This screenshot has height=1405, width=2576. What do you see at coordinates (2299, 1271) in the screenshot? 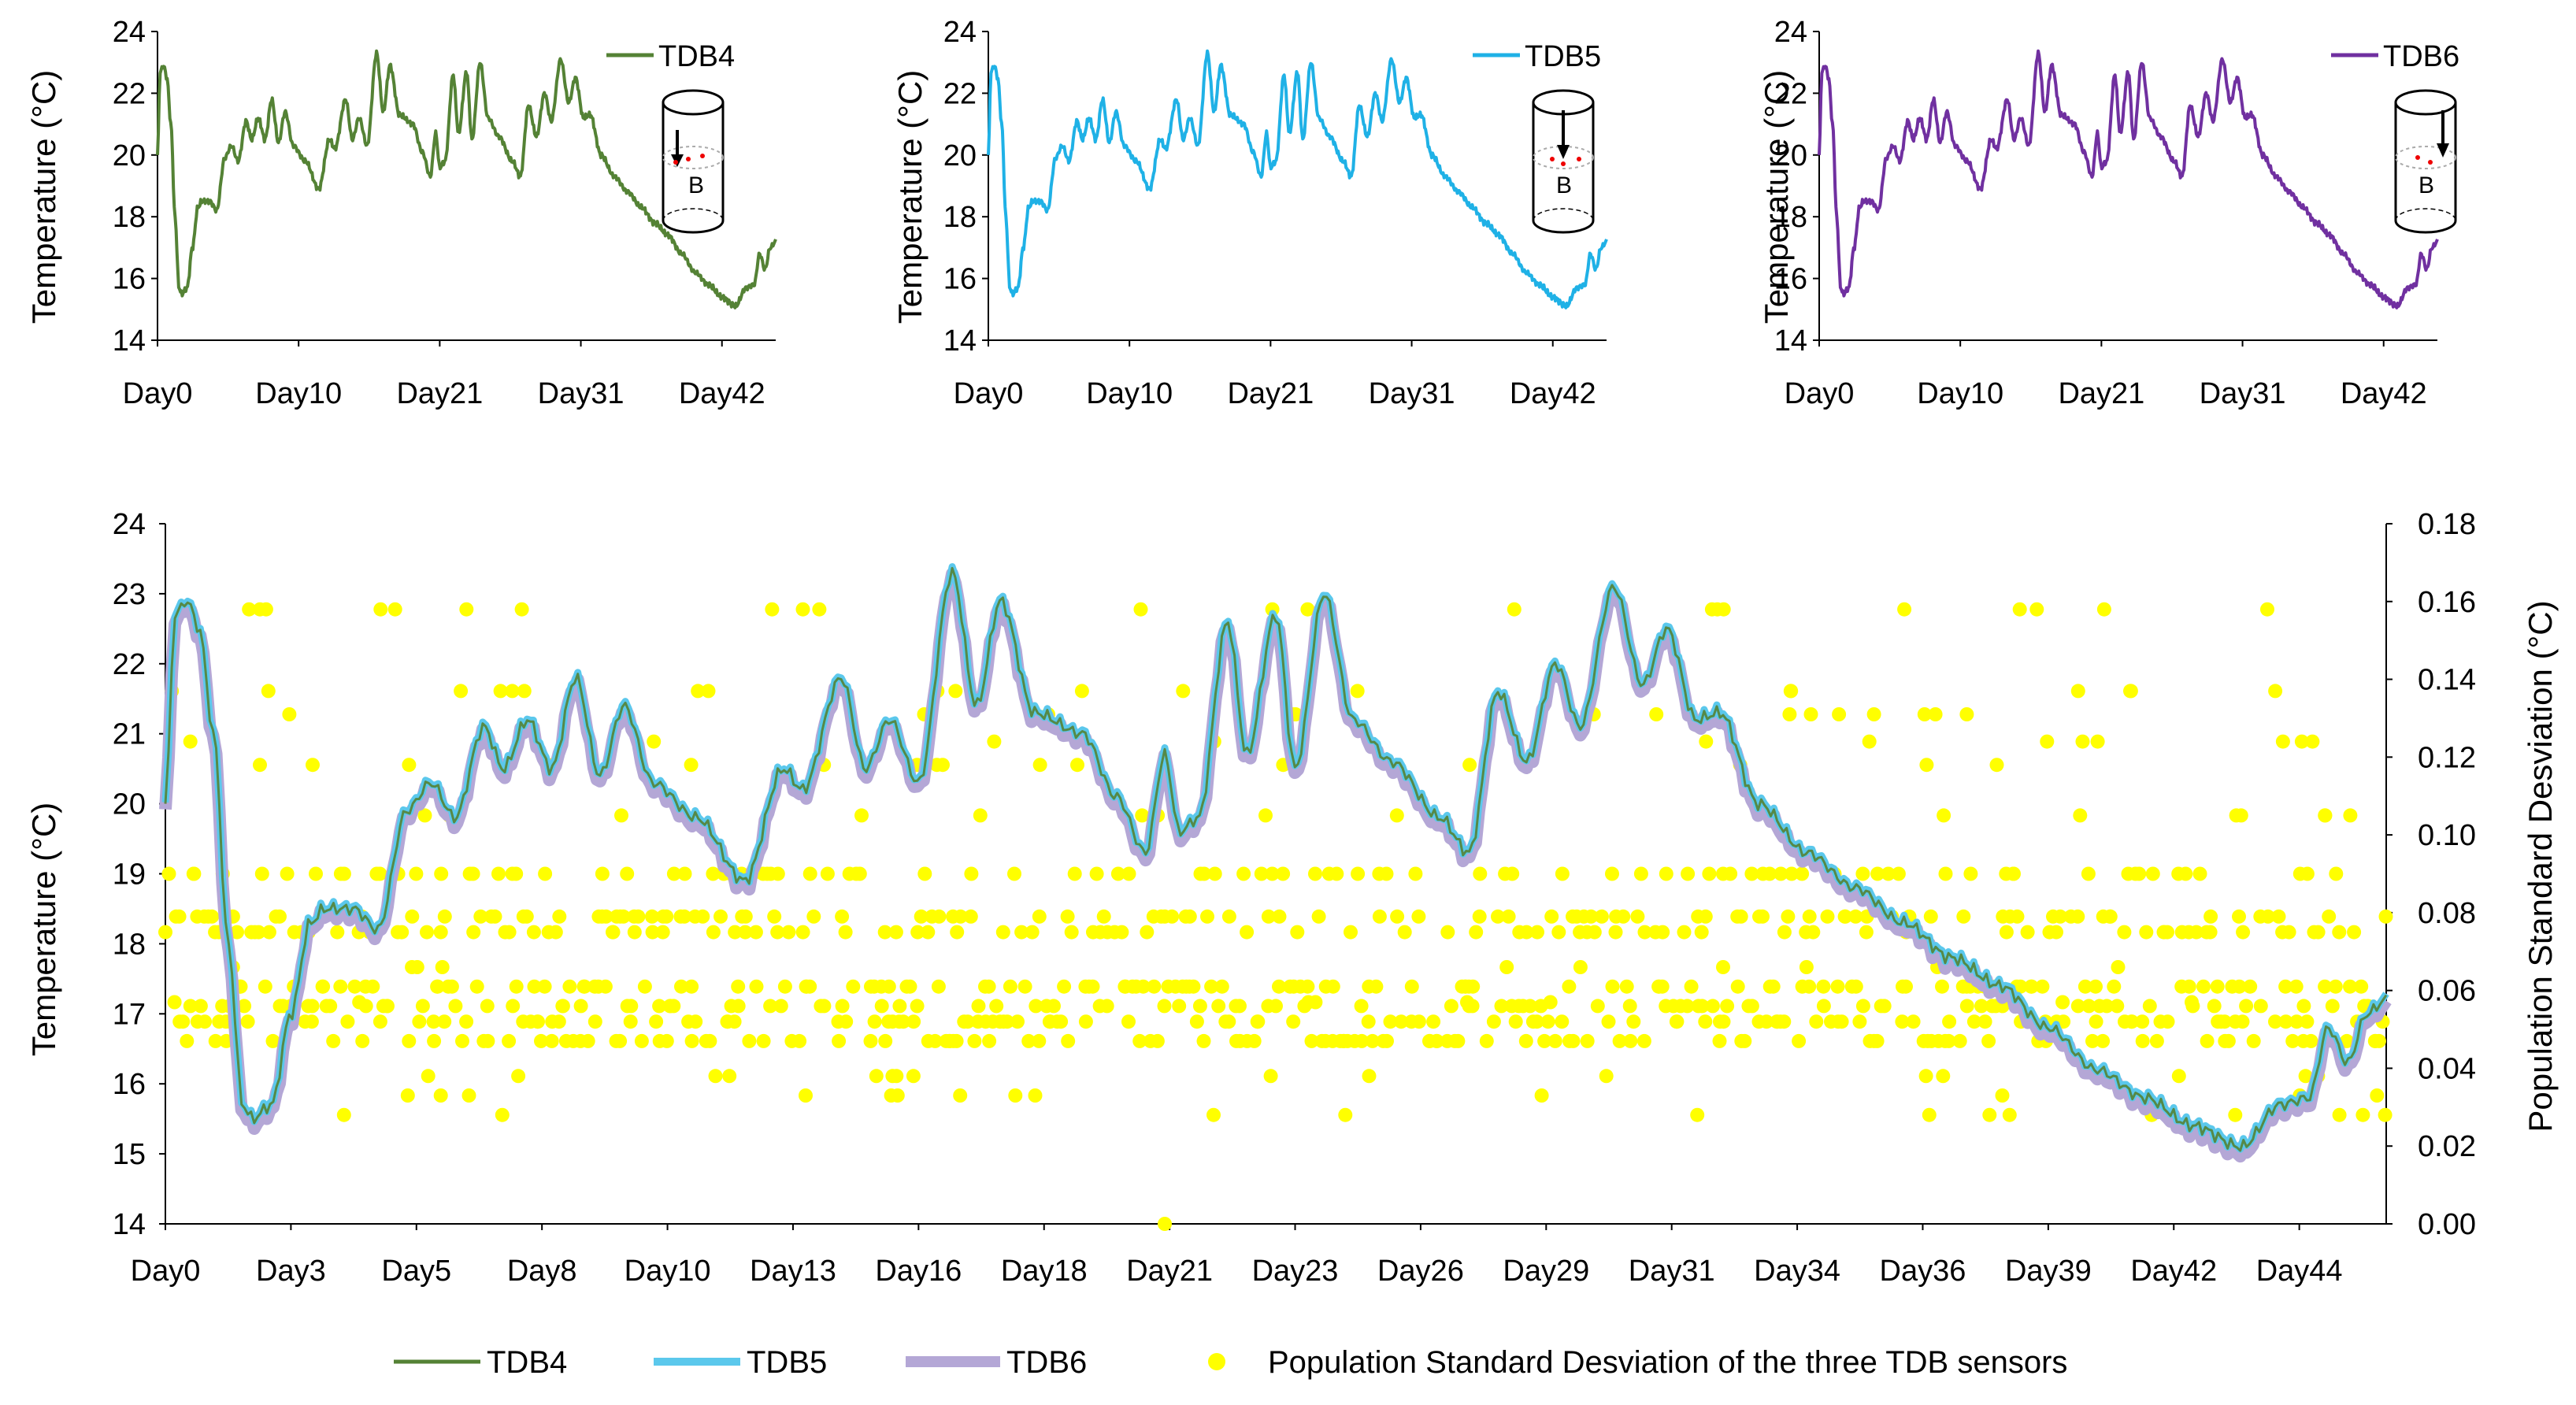
I see `x-tick-label: Day44` at bounding box center [2299, 1271].